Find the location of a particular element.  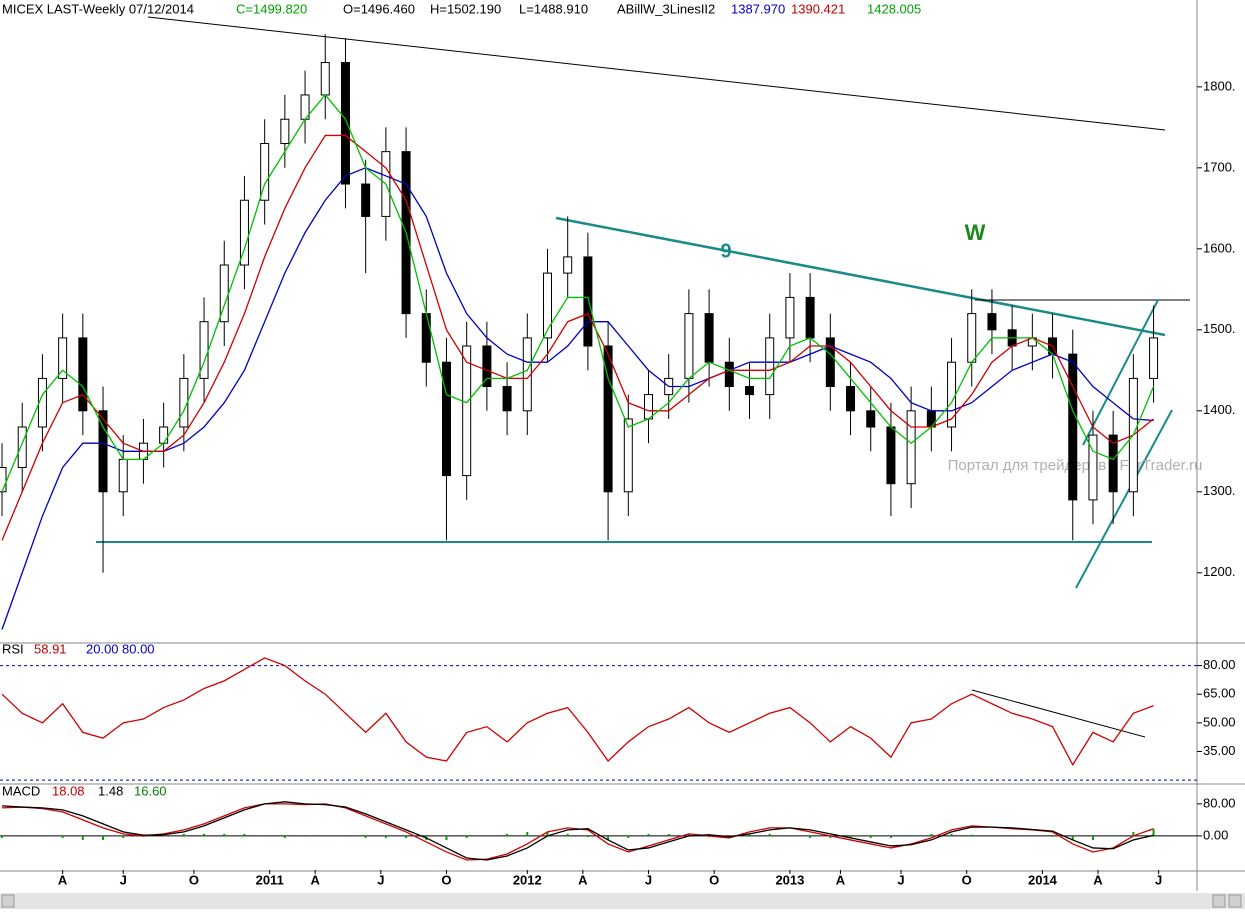

y-tick-label: 1600. is located at coordinates (1219, 247).